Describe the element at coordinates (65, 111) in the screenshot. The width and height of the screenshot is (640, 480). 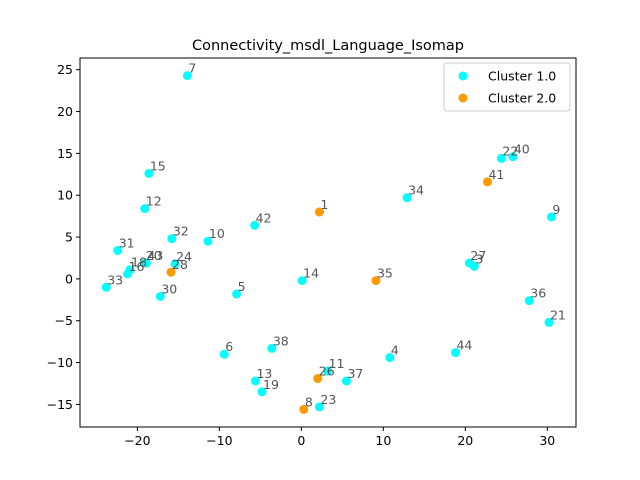
I see `y-tick-label: 20` at that location.